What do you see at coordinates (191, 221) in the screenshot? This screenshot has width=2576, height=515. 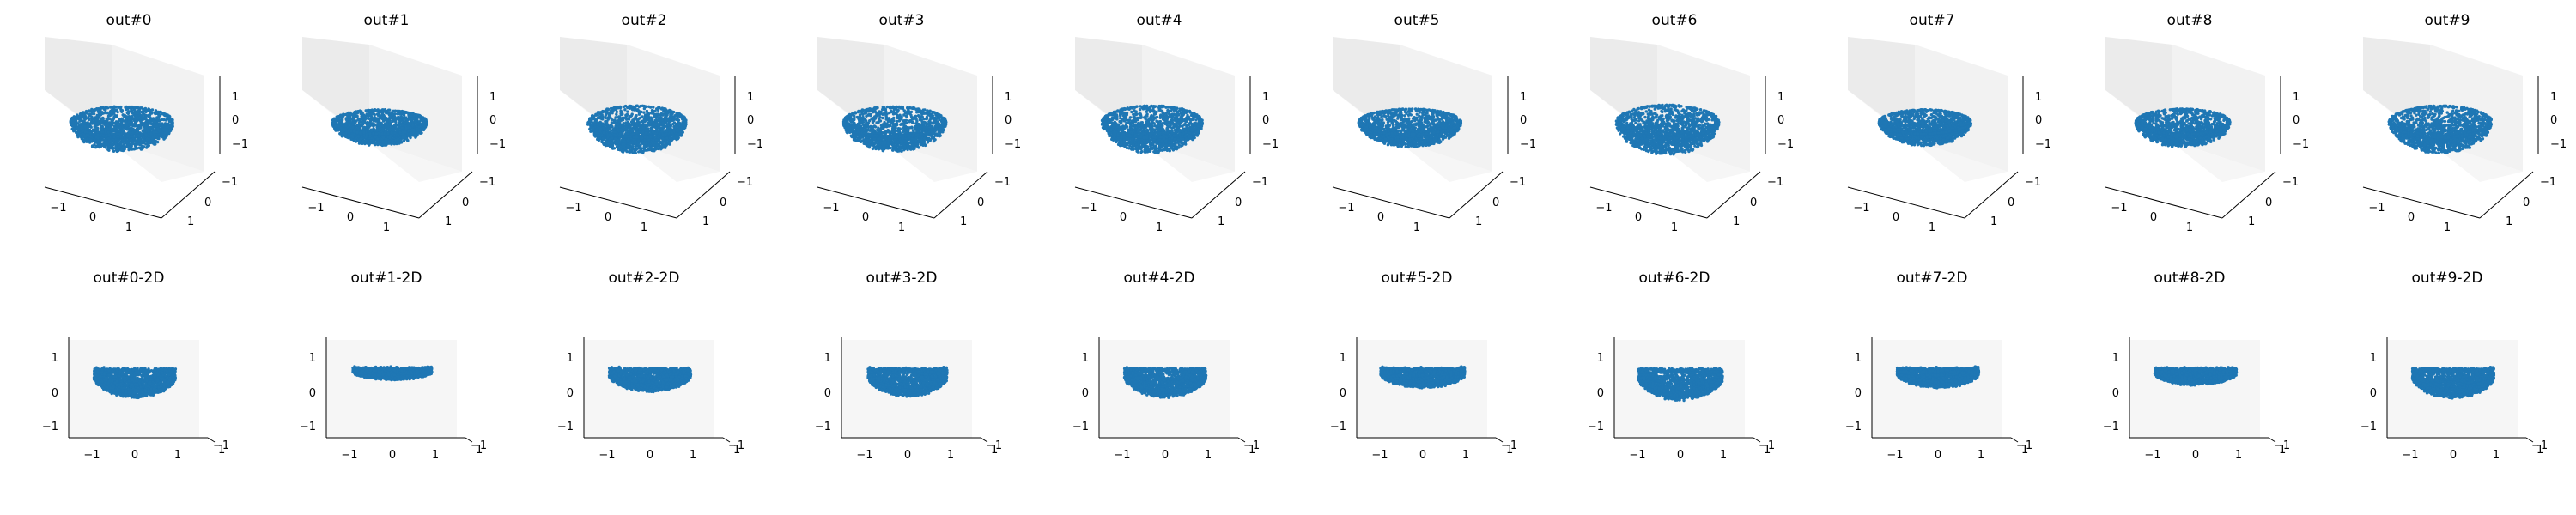 I see `y-tick-label: 1` at bounding box center [191, 221].